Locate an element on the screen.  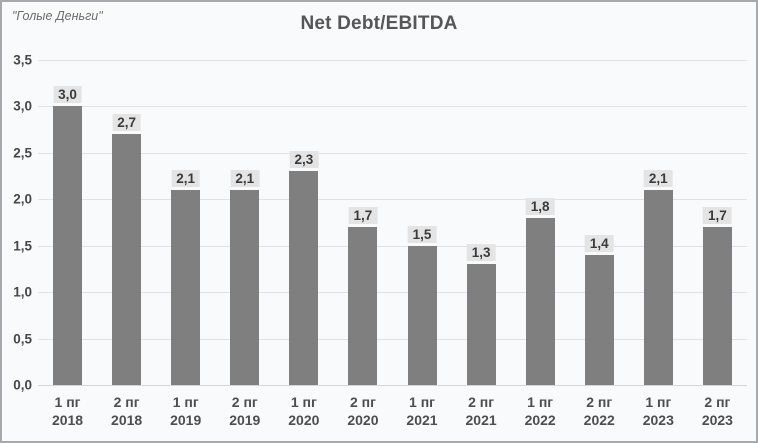
y-tick-label: 3,5 is located at coordinates (22, 60).